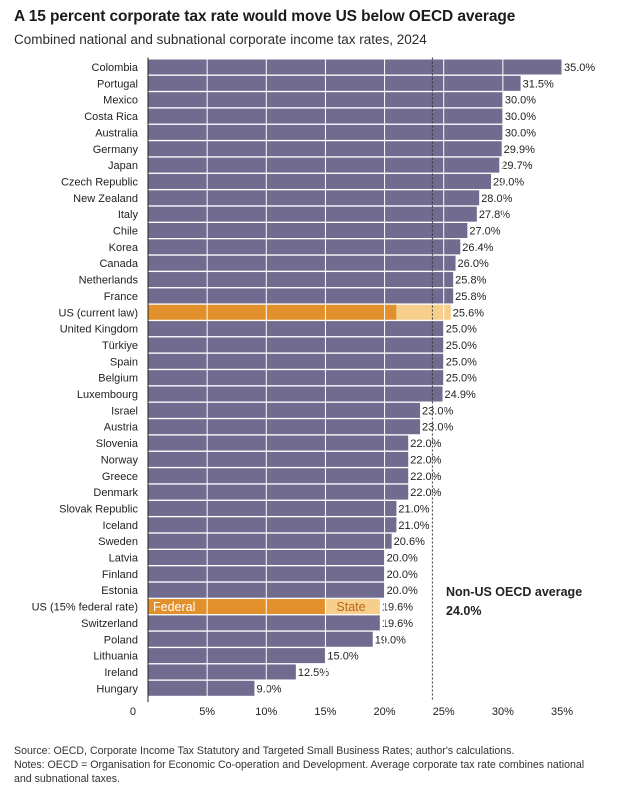 Image resolution: width=622 pixels, height=800 pixels. What do you see at coordinates (121, 673) in the screenshot?
I see `category-label: Ireland` at bounding box center [121, 673].